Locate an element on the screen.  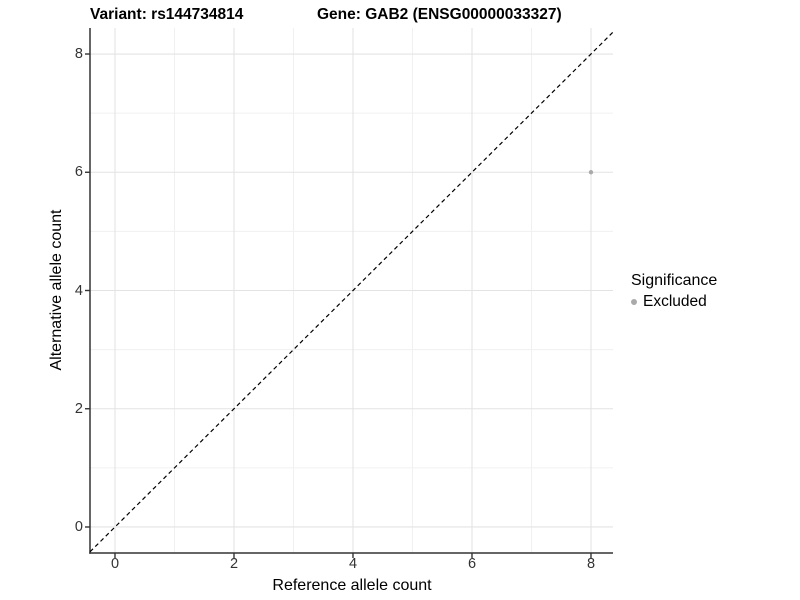
legend-item-label: Excluded is located at coordinates (675, 301).